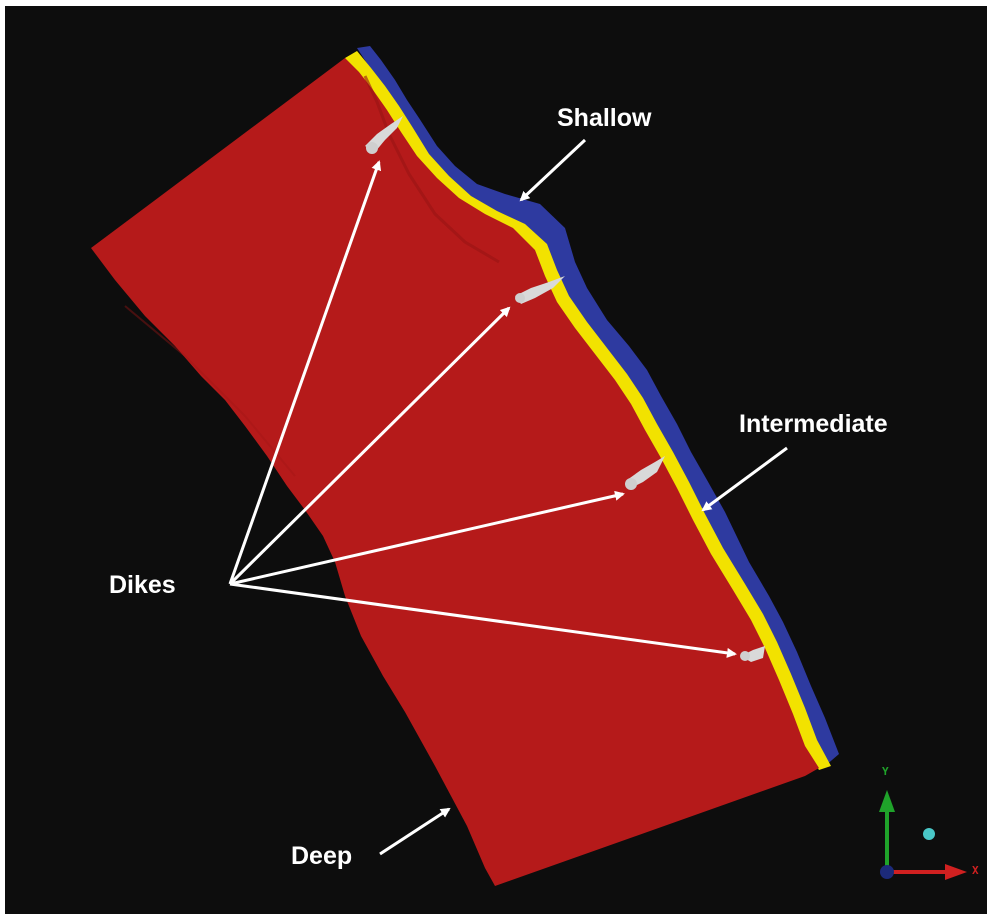 The image size is (992, 920). What do you see at coordinates (322, 856) in the screenshot?
I see `deep-label: Deep` at bounding box center [322, 856].